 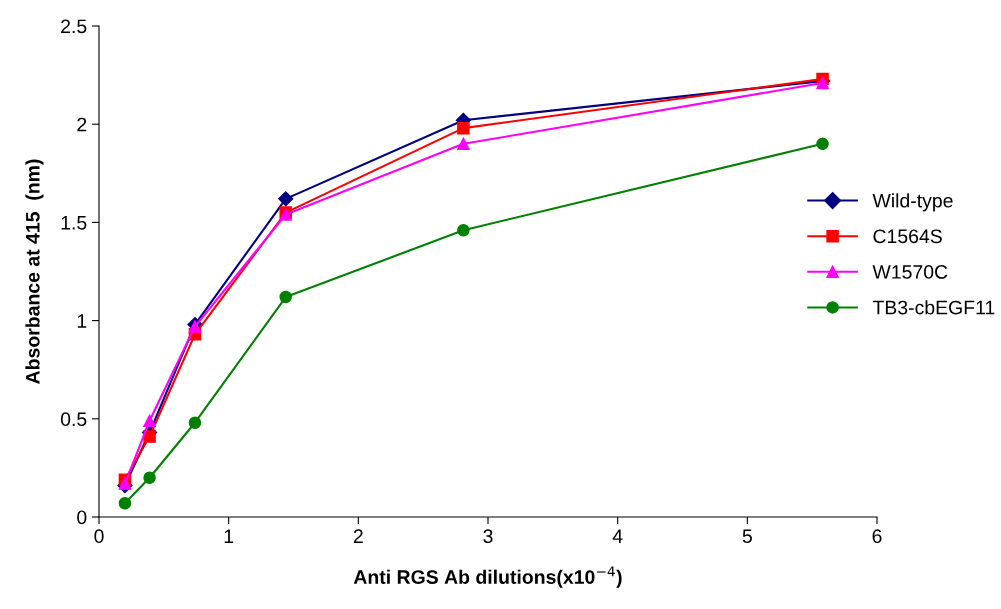 What do you see at coordinates (99, 536) in the screenshot?
I see `x-tick-label: 0` at bounding box center [99, 536].